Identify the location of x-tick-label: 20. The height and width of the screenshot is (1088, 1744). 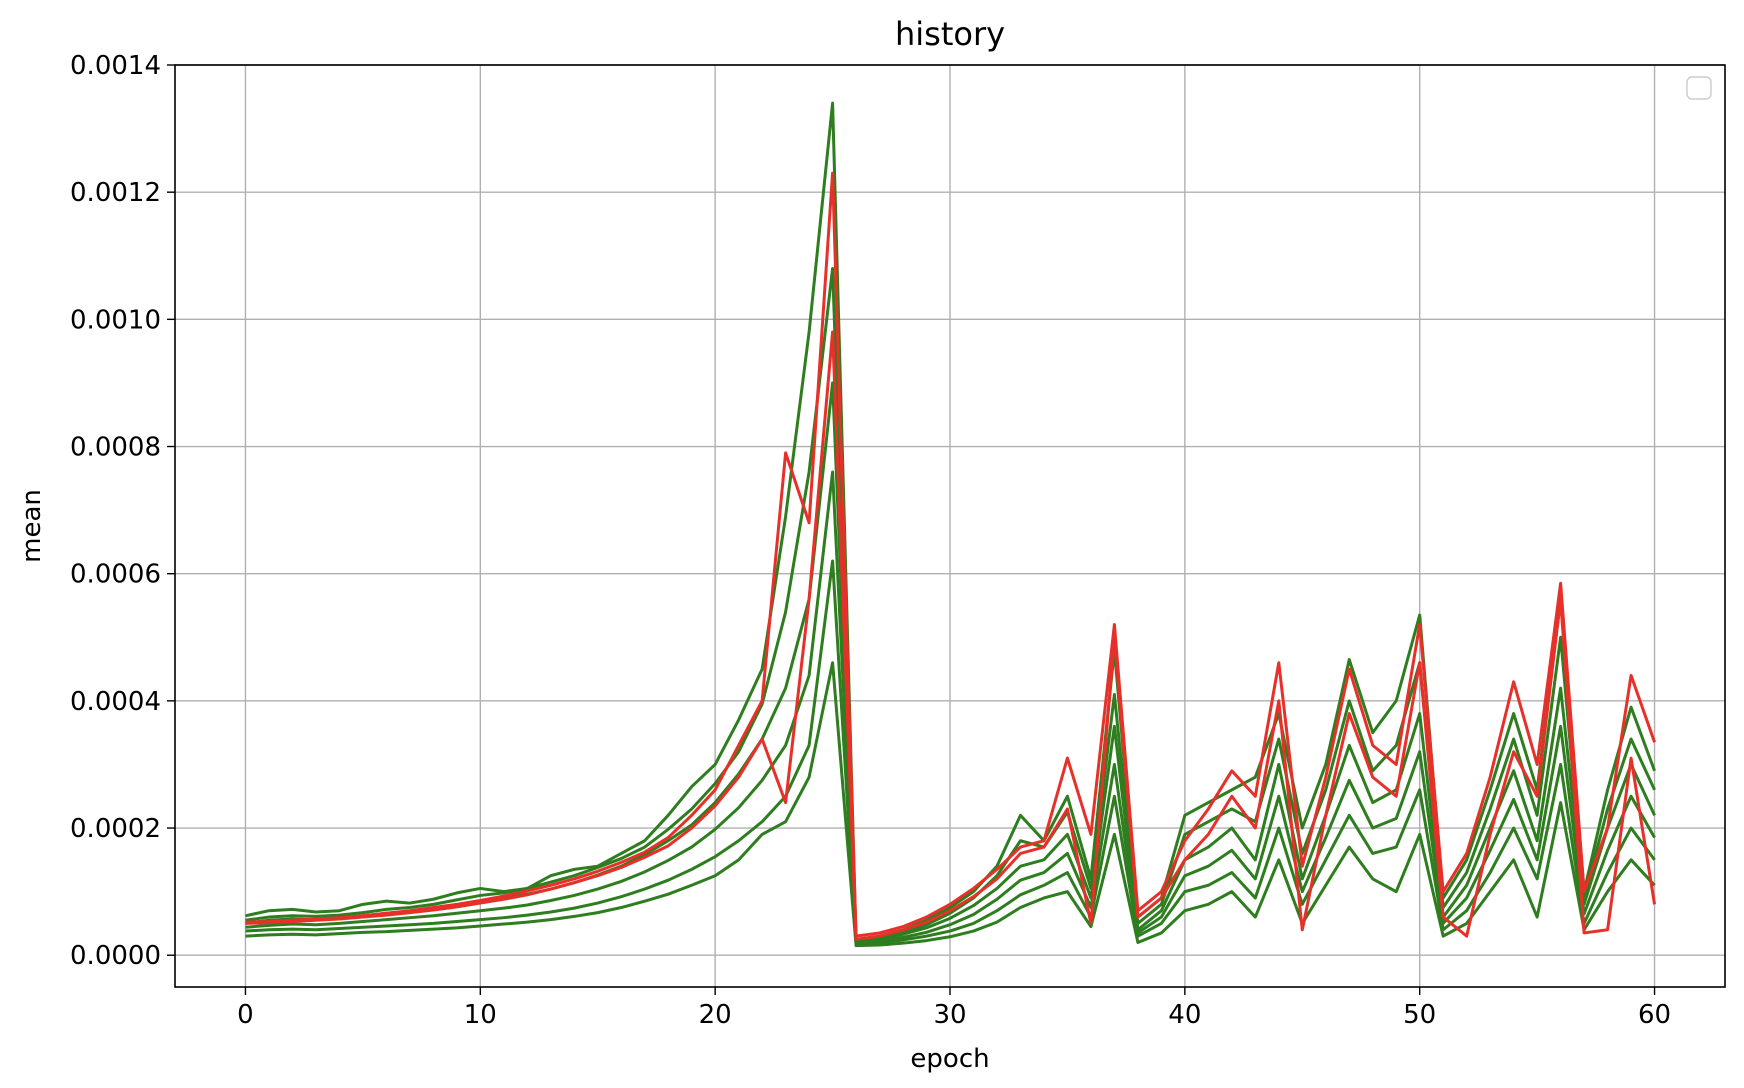
(715, 1015).